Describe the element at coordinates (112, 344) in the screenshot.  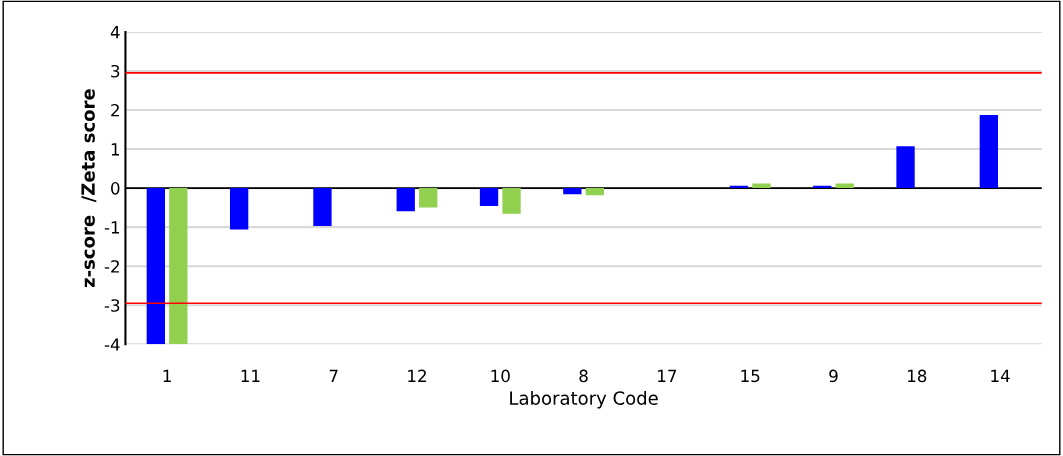
I see `y-tick-label: -4` at that location.